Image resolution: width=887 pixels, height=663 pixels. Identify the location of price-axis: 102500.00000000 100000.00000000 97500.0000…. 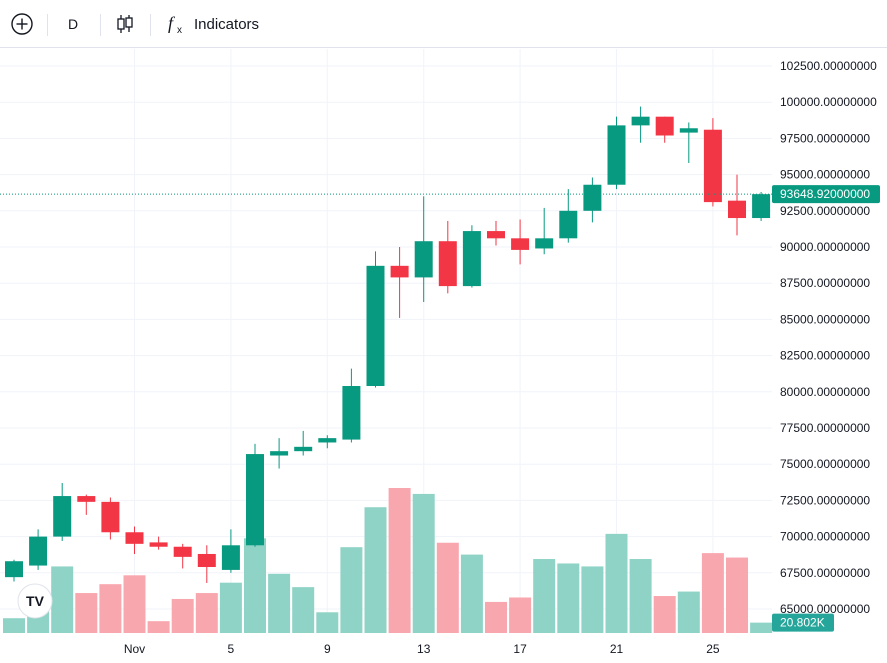
(828, 337).